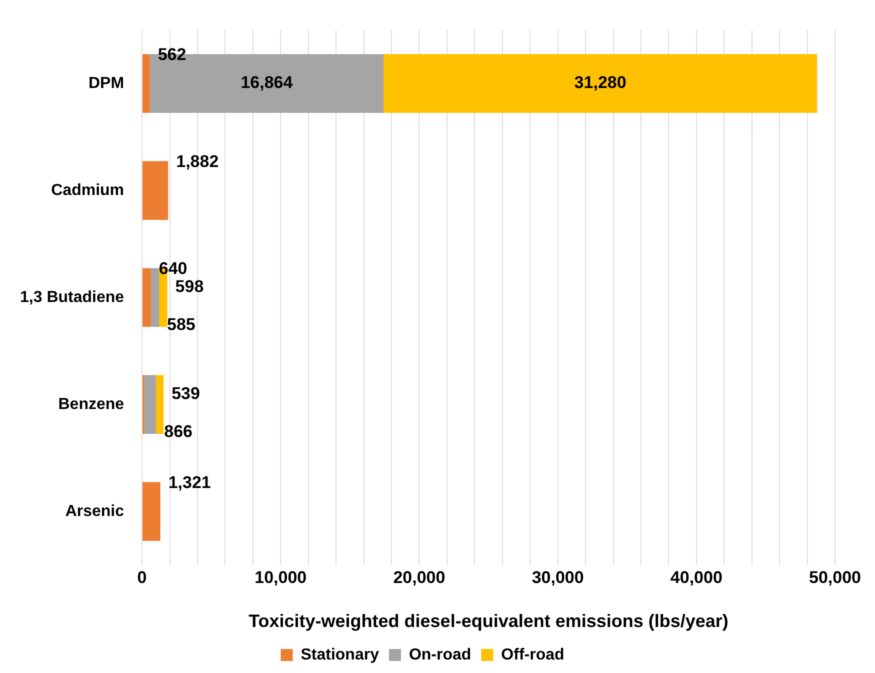 The width and height of the screenshot is (875, 673). What do you see at coordinates (178, 432) in the screenshot?
I see `data-label: 866` at bounding box center [178, 432].